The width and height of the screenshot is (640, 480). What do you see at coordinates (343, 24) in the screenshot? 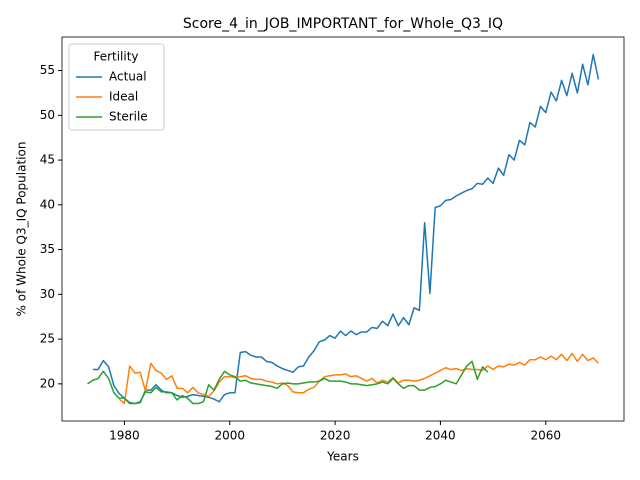
I see `chart-title: Score_4_in_JOB_IMPORTANT_for_Whole_Q3_IQ` at bounding box center [343, 24].